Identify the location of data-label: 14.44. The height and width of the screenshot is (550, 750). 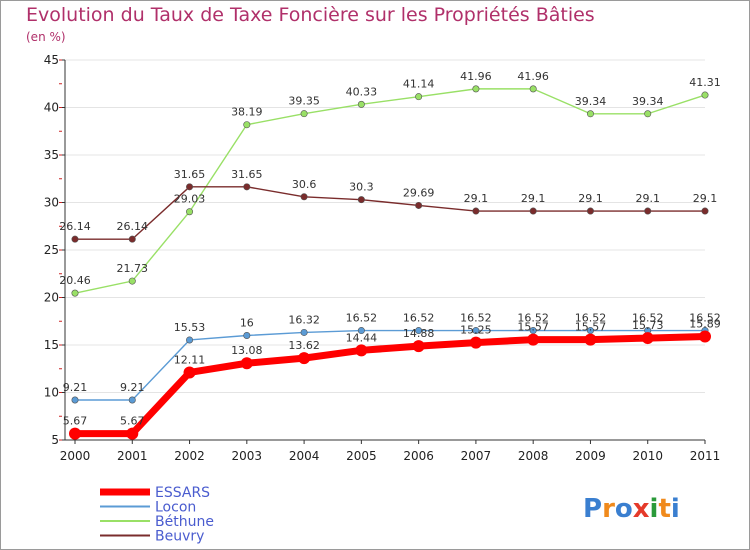
(362, 337).